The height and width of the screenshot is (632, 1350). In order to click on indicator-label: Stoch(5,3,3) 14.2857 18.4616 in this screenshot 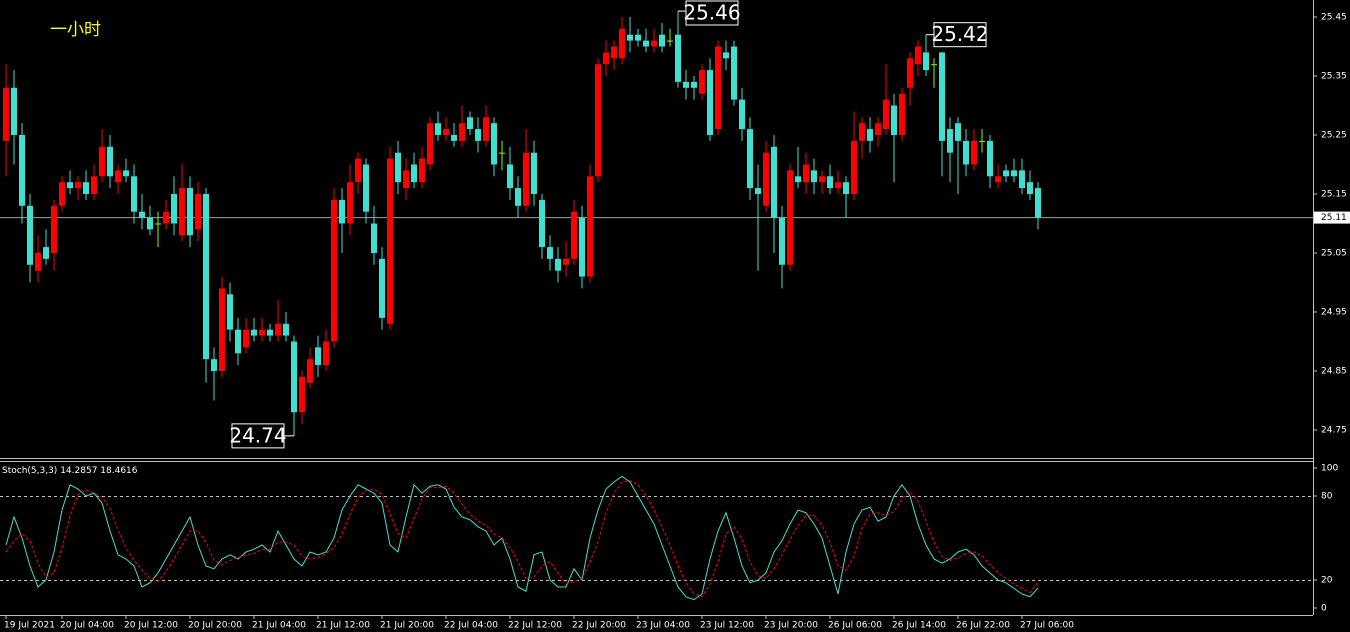, I will do `click(70, 471)`.